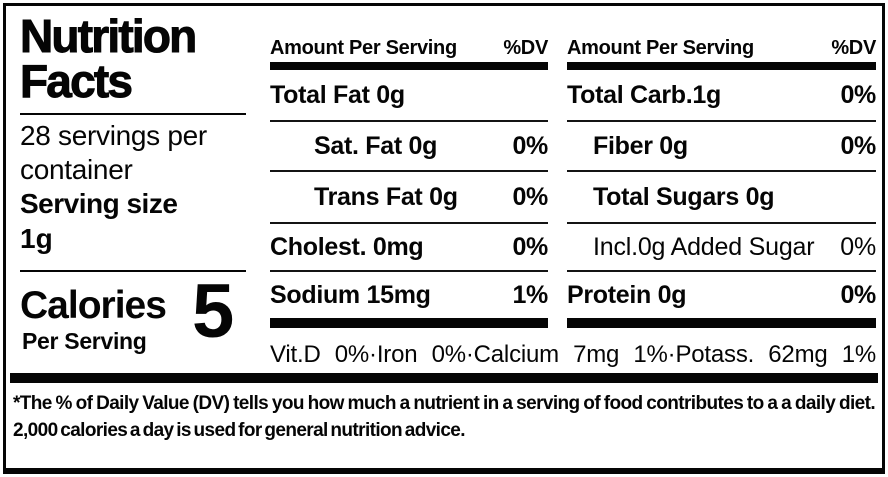 This screenshot has width=888, height=477. I want to click on nutrient-name: Total Carb.1g, so click(644, 94).